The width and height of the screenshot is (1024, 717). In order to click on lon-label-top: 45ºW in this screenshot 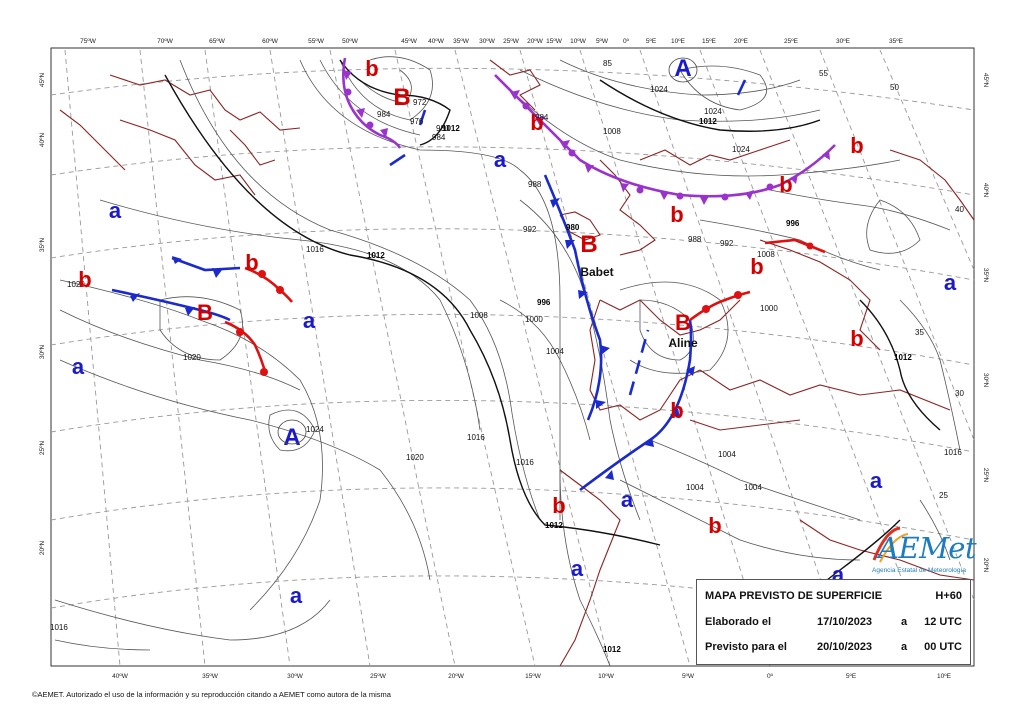, I will do `click(409, 41)`.